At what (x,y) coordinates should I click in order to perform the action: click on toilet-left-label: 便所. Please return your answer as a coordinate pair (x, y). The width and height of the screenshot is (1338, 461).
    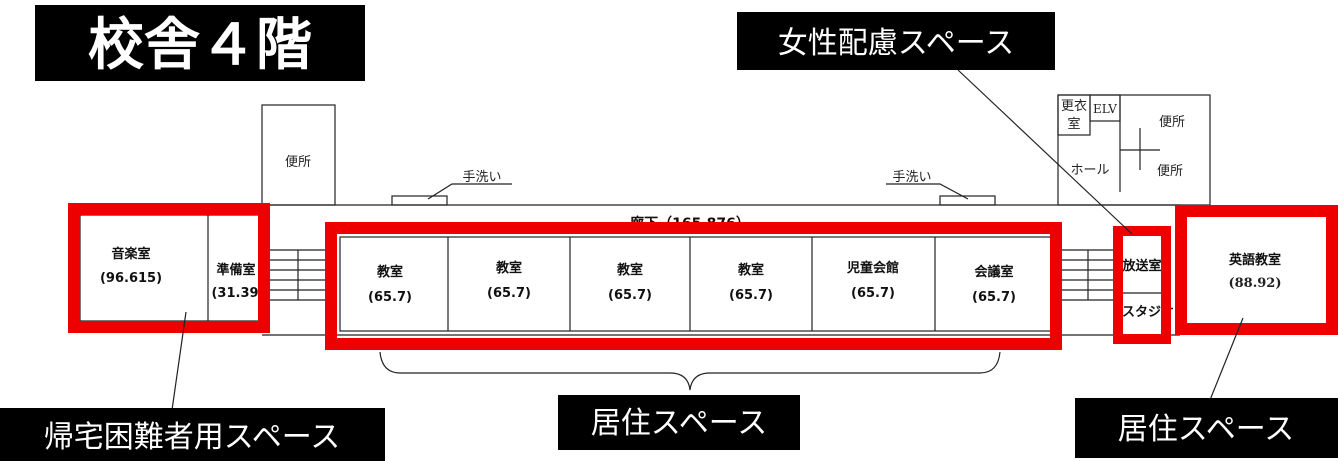
    Looking at the image, I should click on (298, 162).